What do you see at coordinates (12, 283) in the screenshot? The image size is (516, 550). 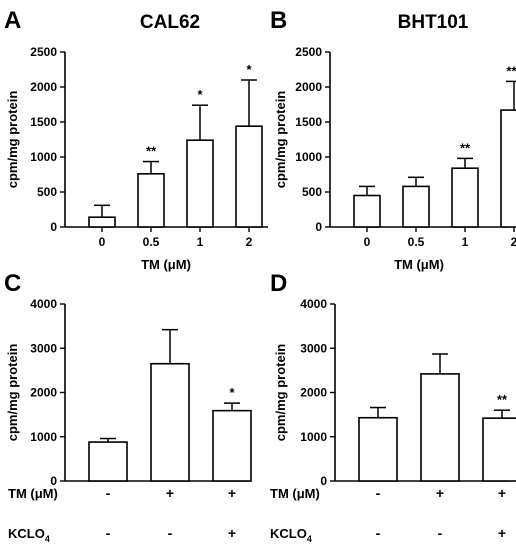 I see `panel-letter: C` at bounding box center [12, 283].